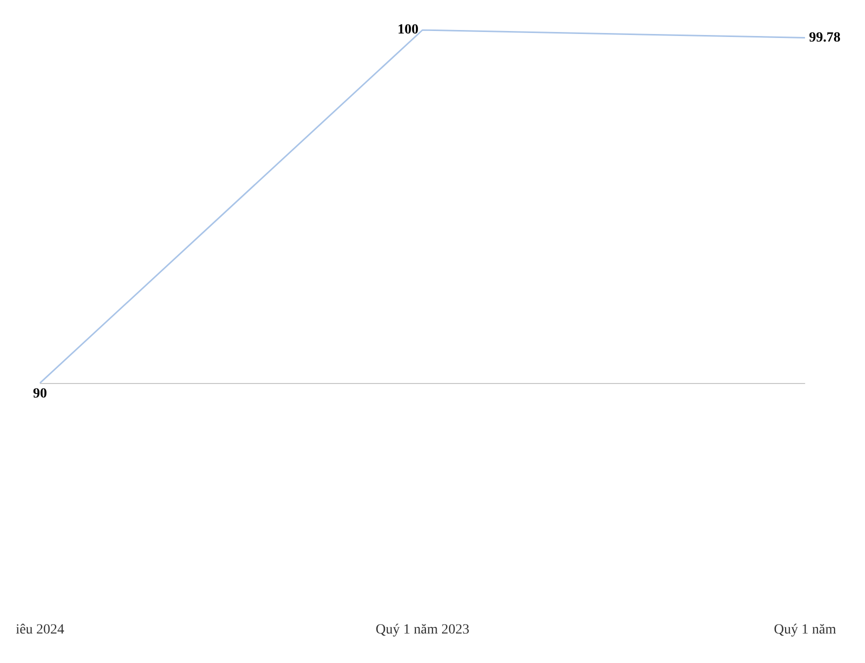  What do you see at coordinates (824, 38) in the screenshot?
I see `data-label: 99.78` at bounding box center [824, 38].